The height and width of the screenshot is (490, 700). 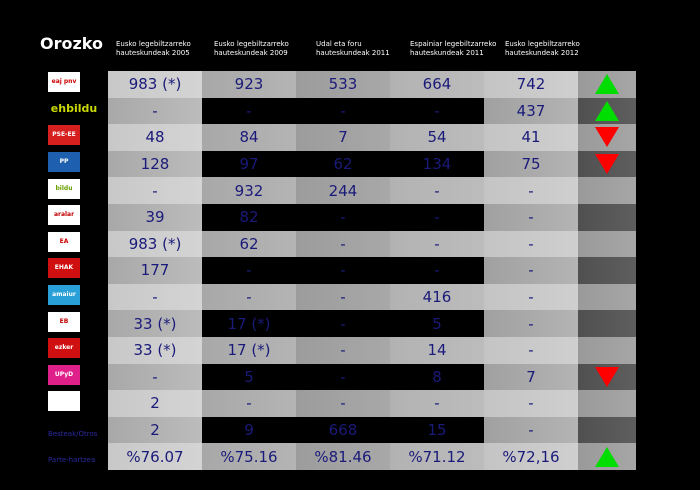 I want to click on party-logo-cell: amaiur, so click(x=78, y=297).